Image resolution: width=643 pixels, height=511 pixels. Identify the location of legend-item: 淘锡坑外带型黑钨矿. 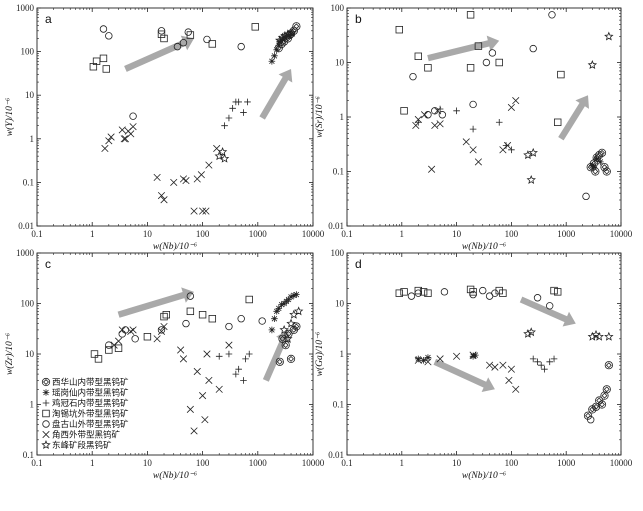
(85, 414).